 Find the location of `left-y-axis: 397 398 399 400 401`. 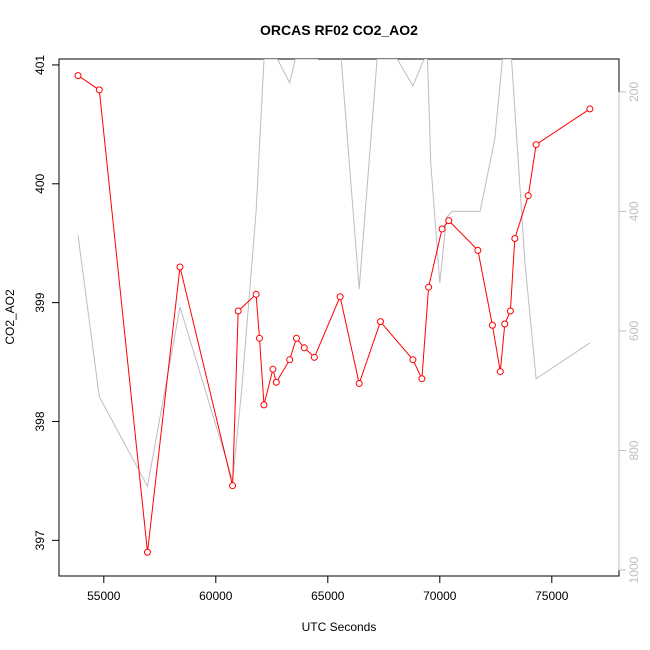

left-y-axis: 397 398 399 400 401 is located at coordinates (46, 302).